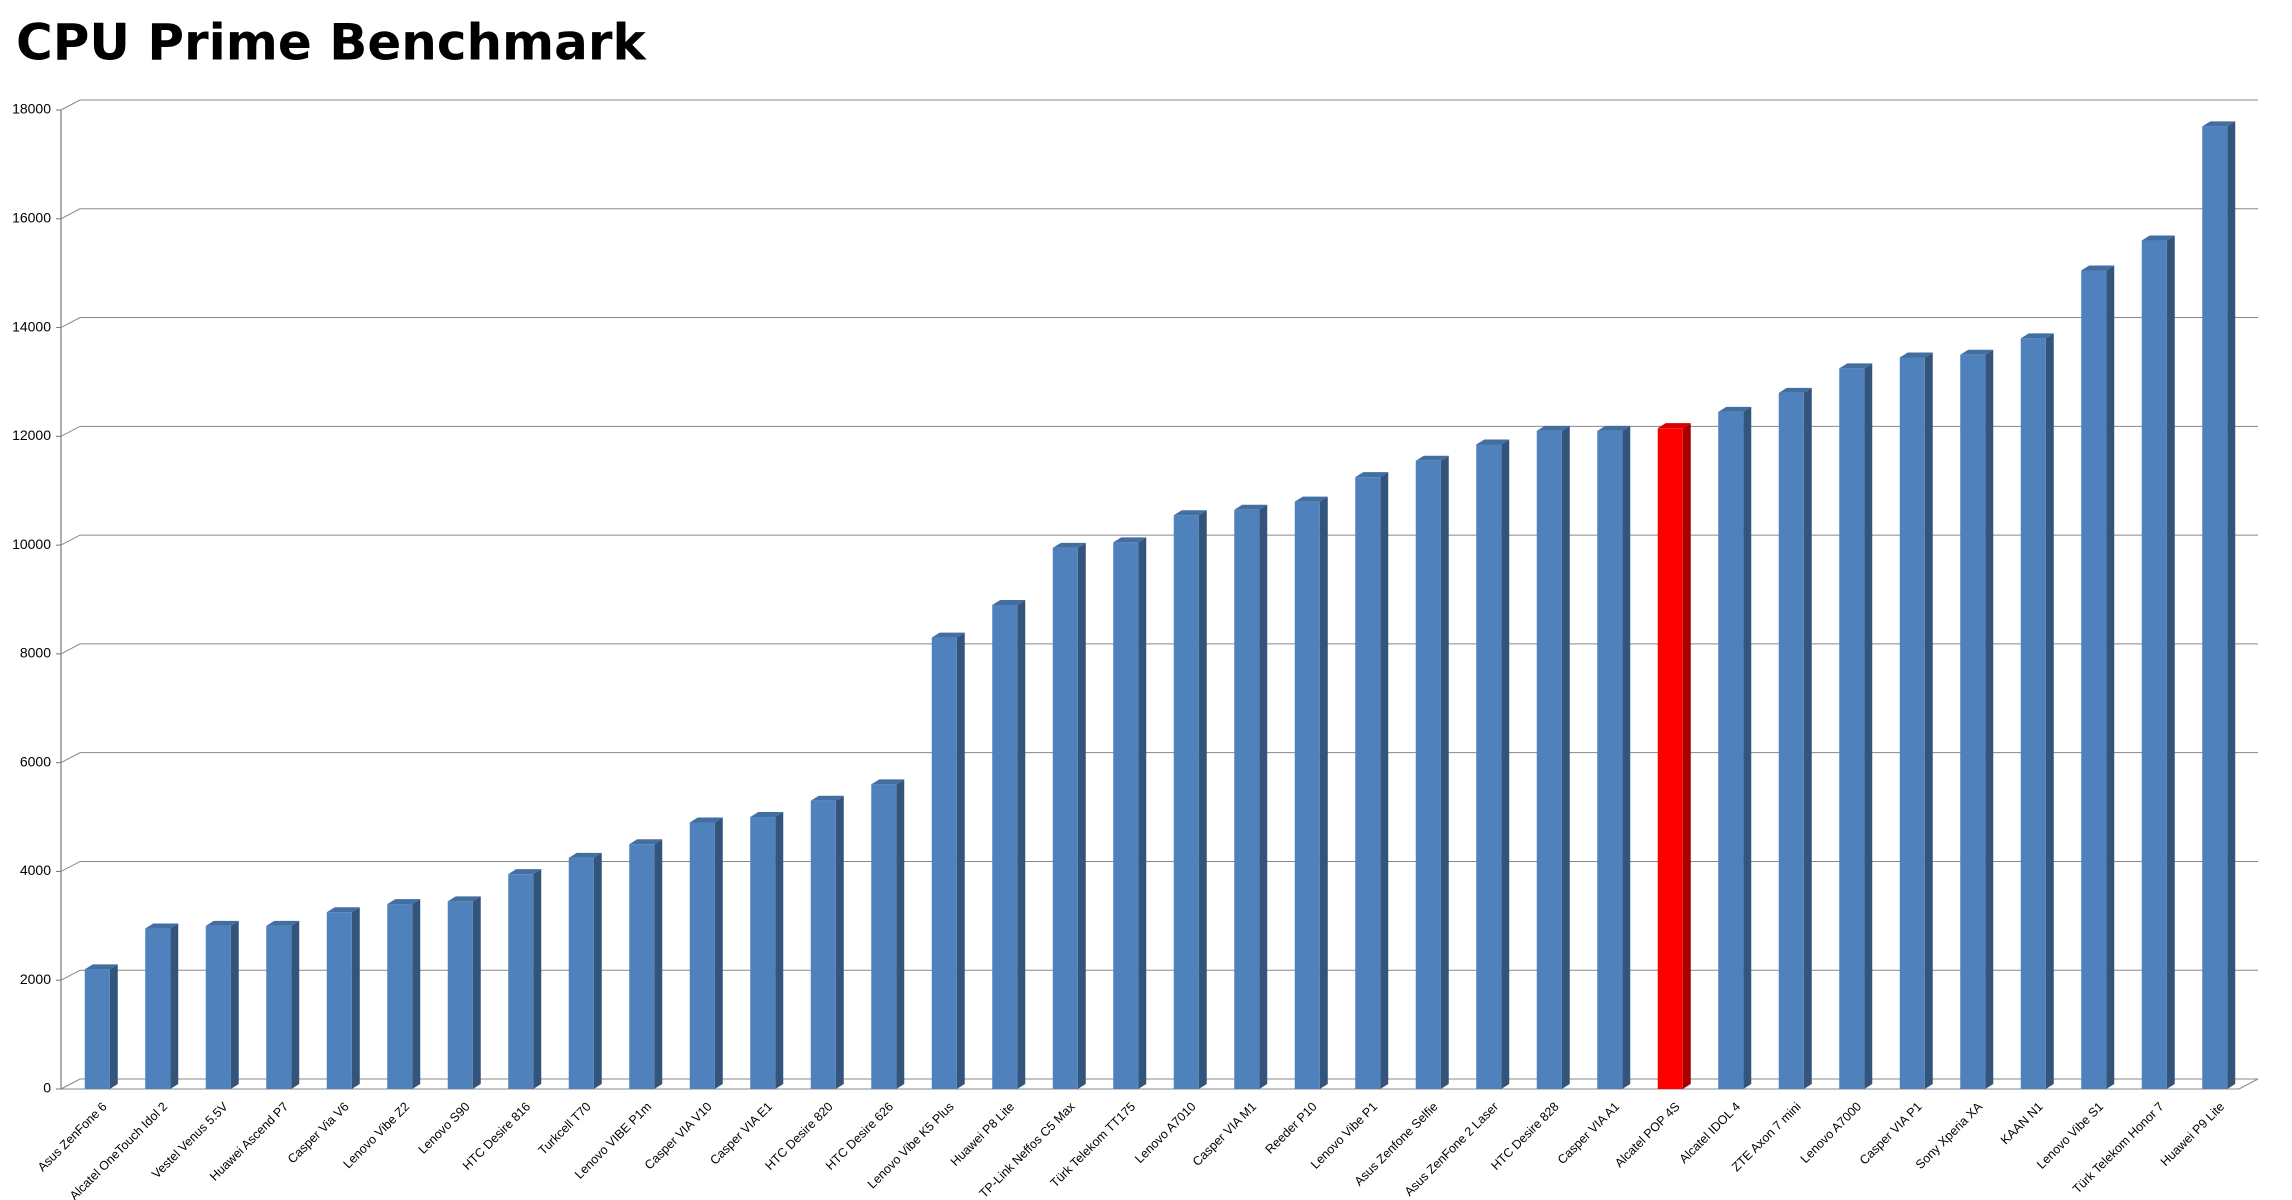 The image size is (2292, 1200). What do you see at coordinates (741, 1134) in the screenshot?
I see `x-tick-label: Casper VIA E1` at bounding box center [741, 1134].